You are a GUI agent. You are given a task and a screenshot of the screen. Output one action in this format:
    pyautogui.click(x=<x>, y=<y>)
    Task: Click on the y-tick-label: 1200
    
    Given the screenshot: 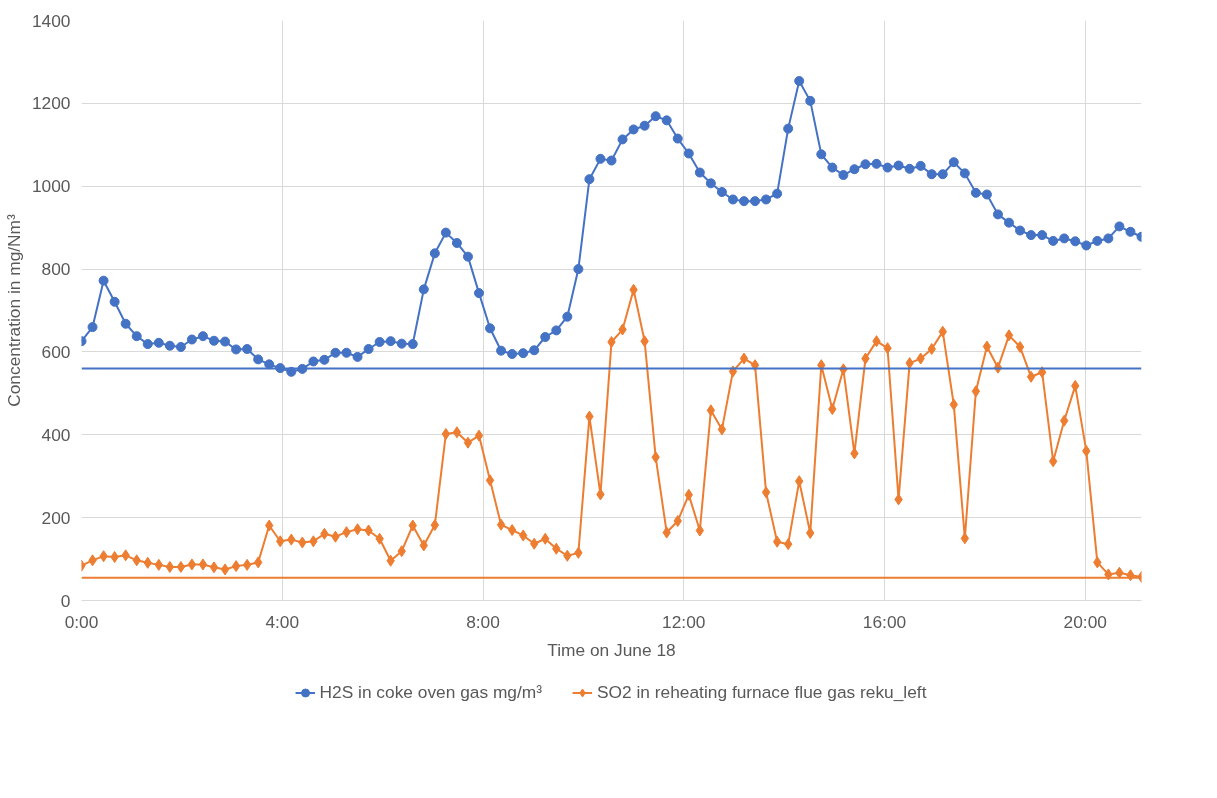 What is the action you would take?
    pyautogui.click(x=51, y=103)
    